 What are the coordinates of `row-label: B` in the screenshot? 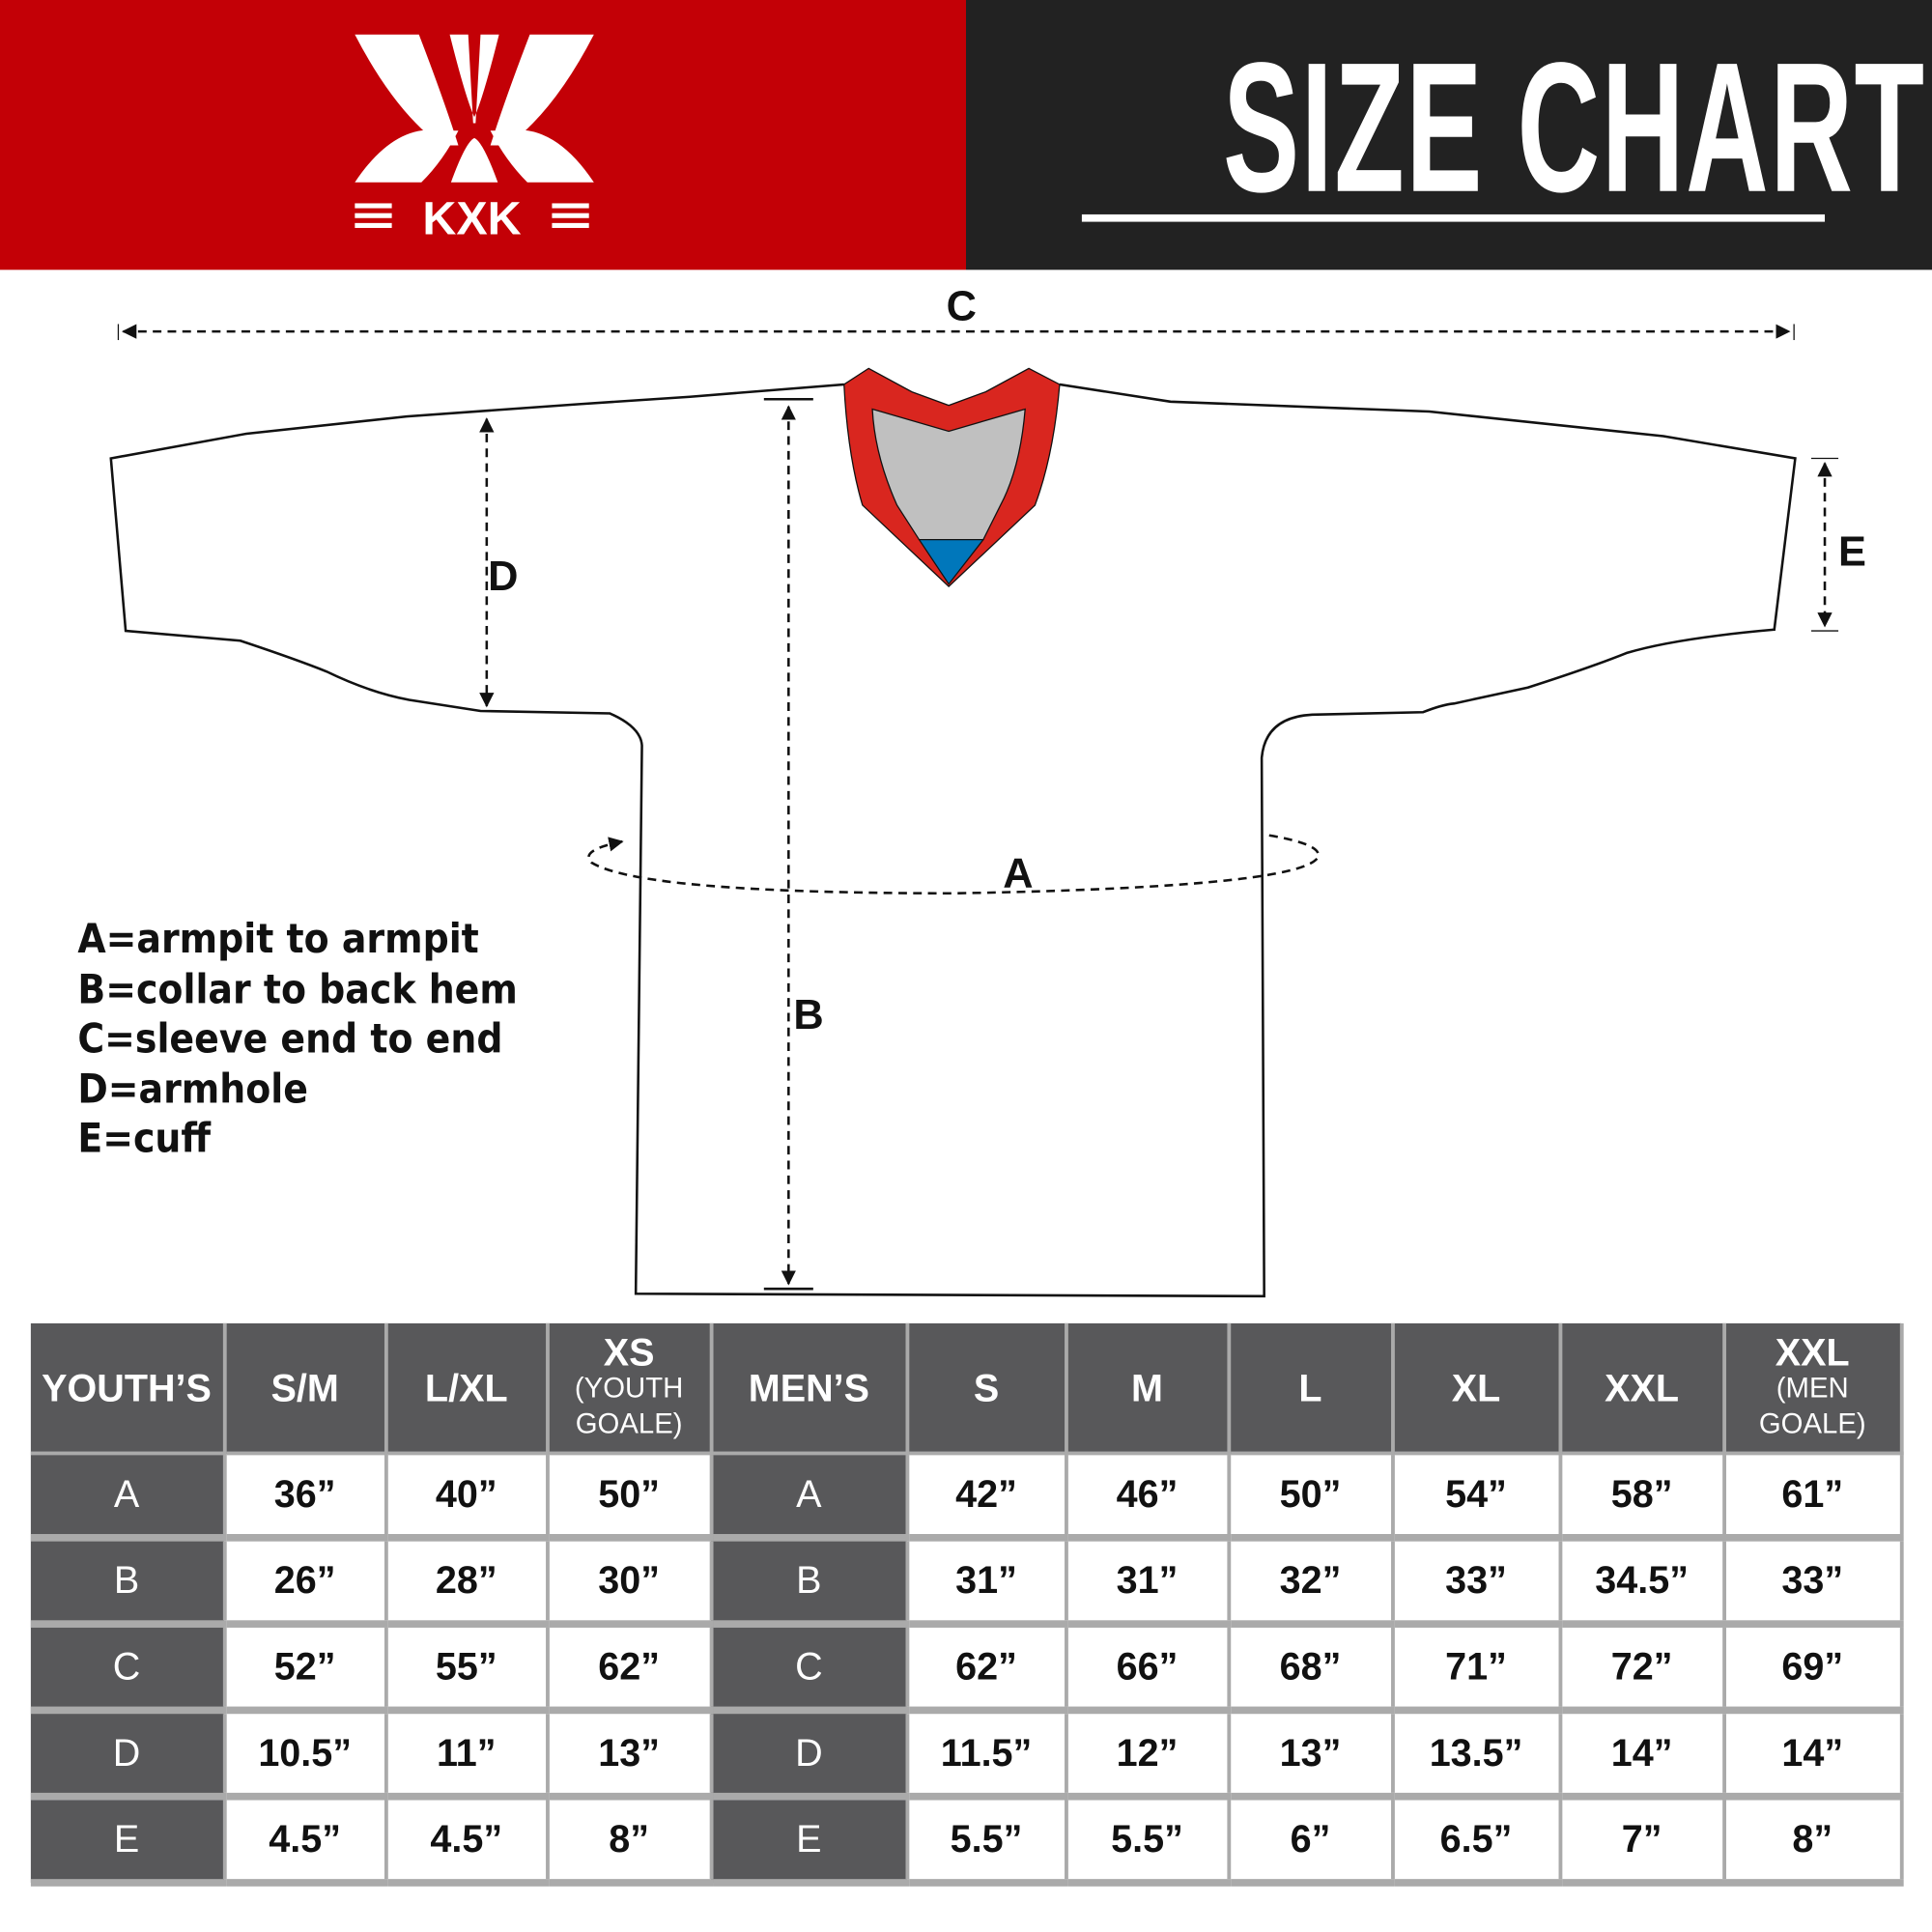 It's located at (809, 1582).